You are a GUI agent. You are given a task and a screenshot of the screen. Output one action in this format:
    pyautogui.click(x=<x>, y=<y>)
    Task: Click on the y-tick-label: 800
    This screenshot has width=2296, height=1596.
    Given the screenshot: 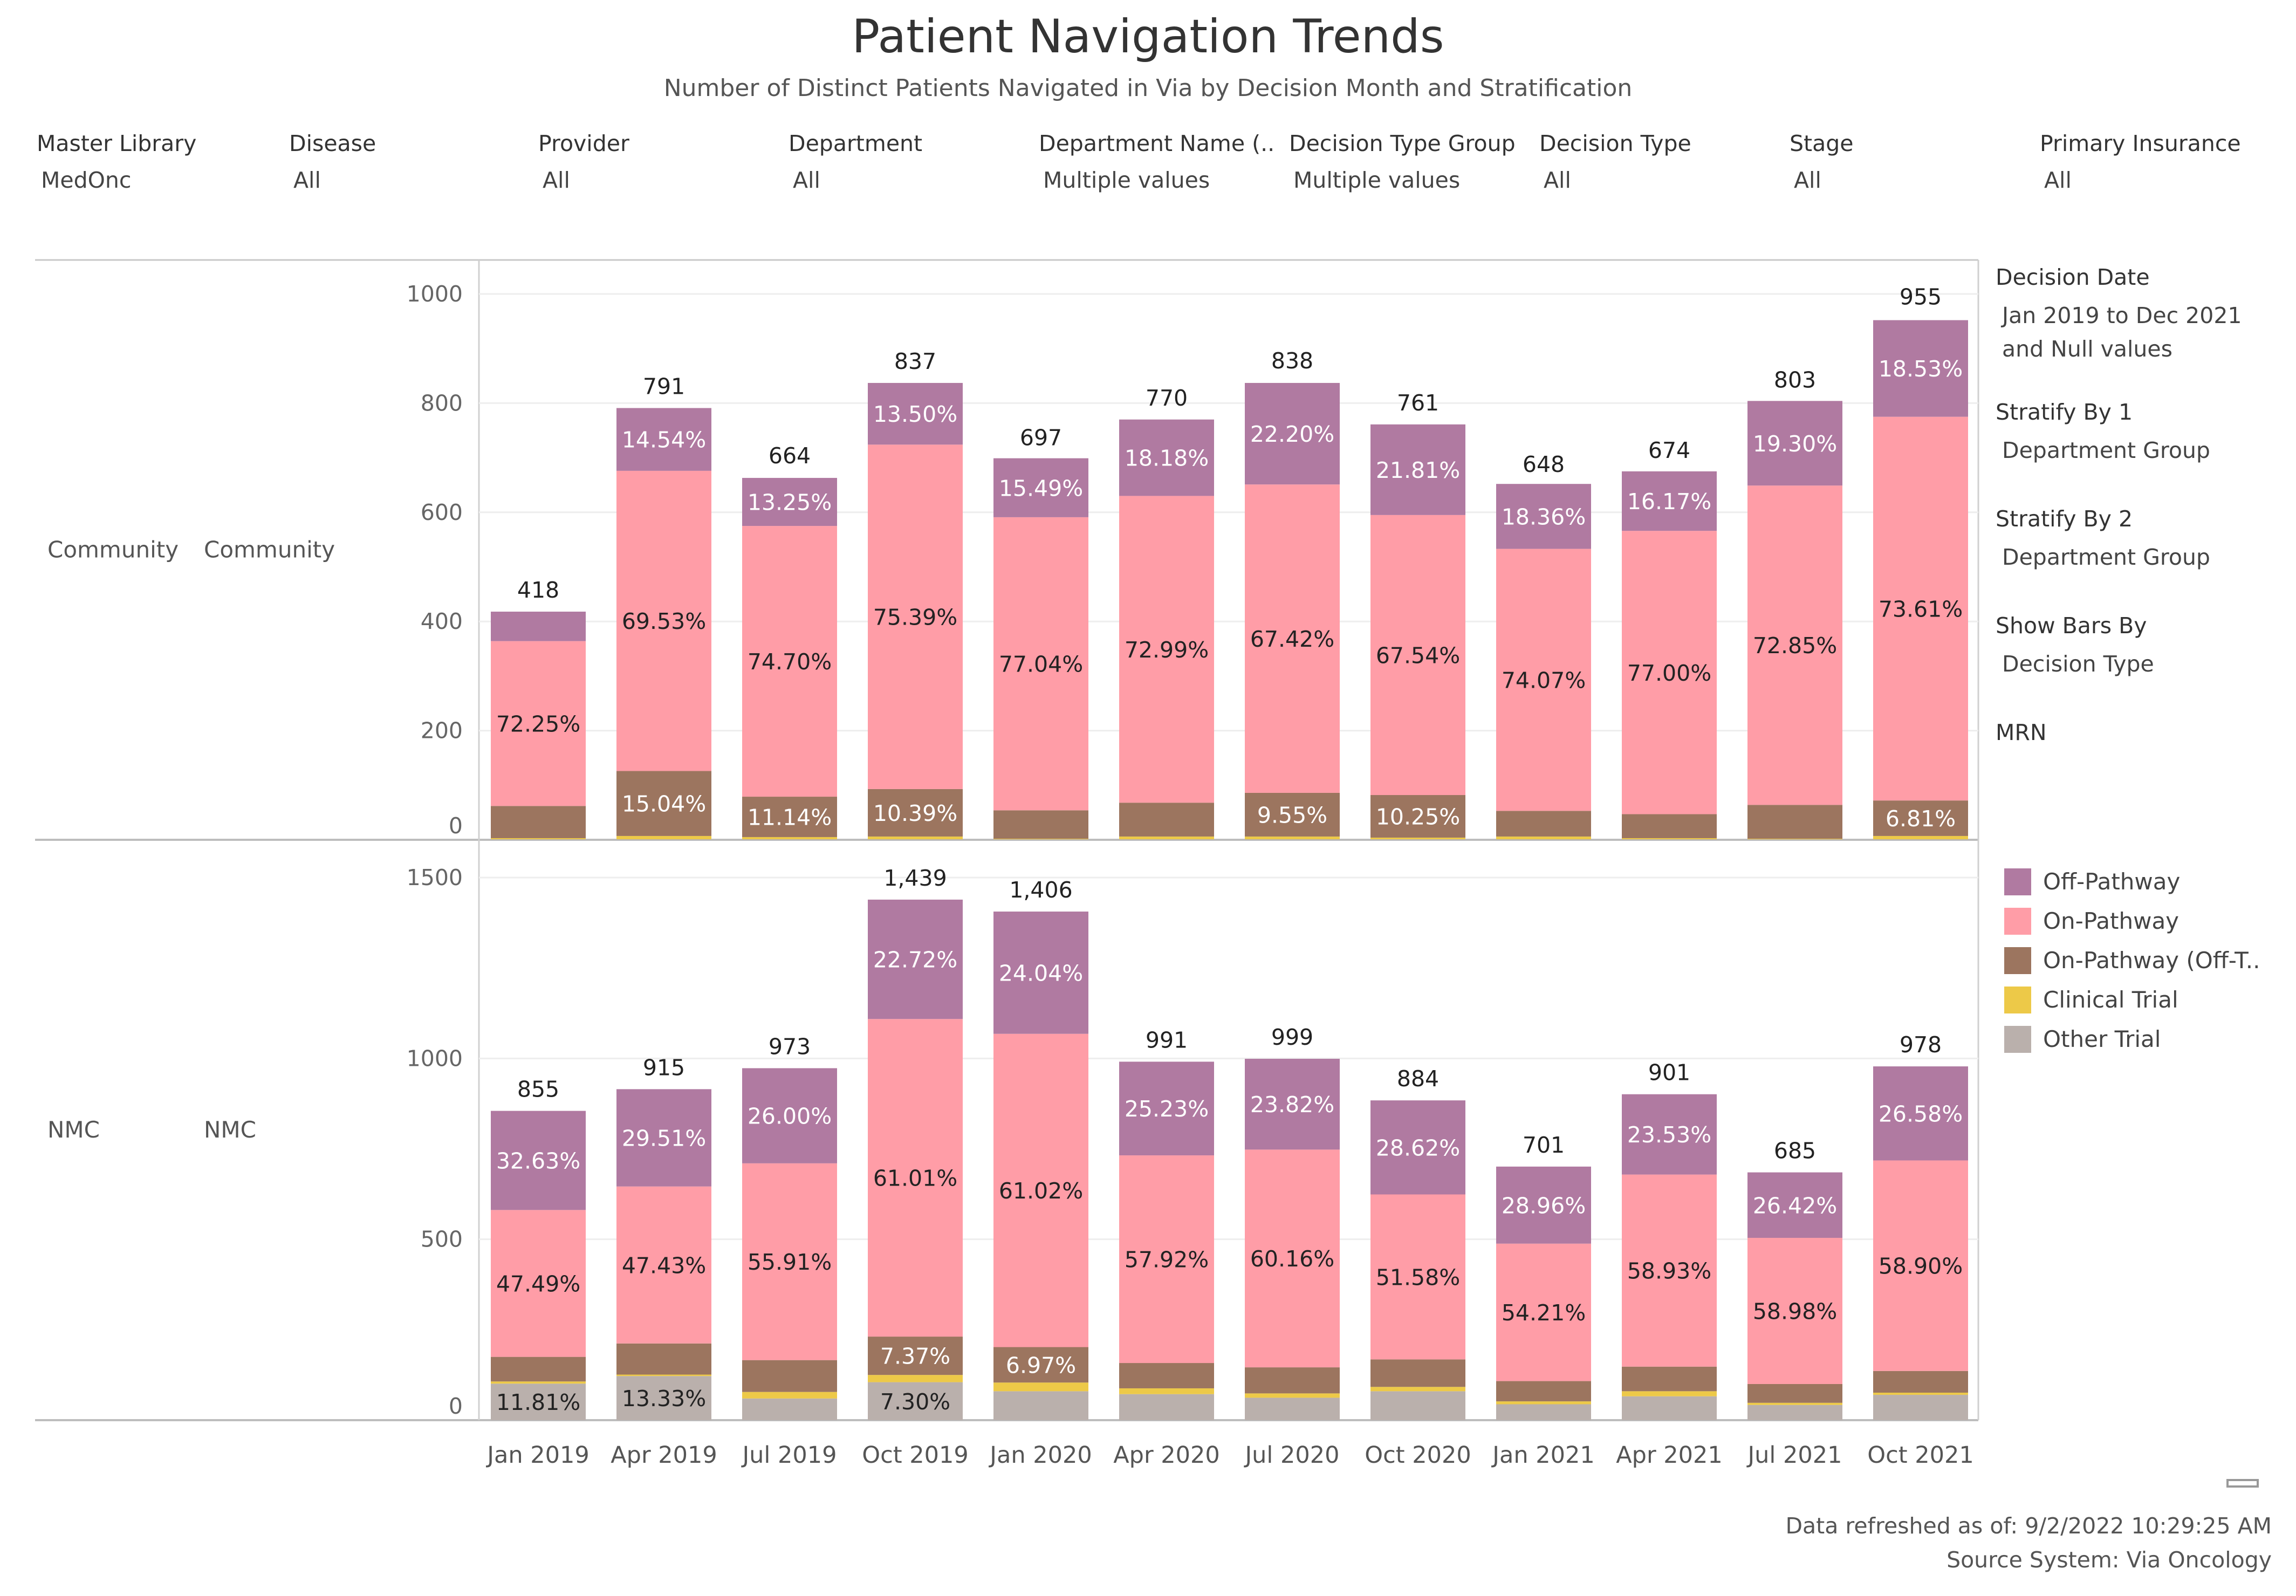 What is the action you would take?
    pyautogui.click(x=442, y=403)
    